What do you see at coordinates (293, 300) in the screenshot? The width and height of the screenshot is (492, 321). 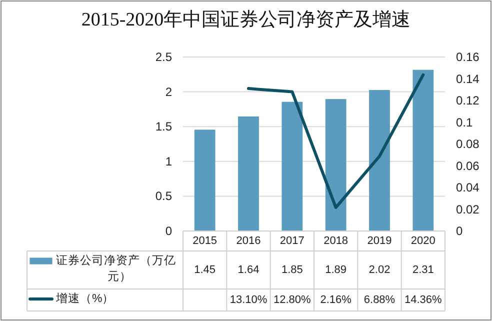 I see `data-label: 12.80%` at bounding box center [293, 300].